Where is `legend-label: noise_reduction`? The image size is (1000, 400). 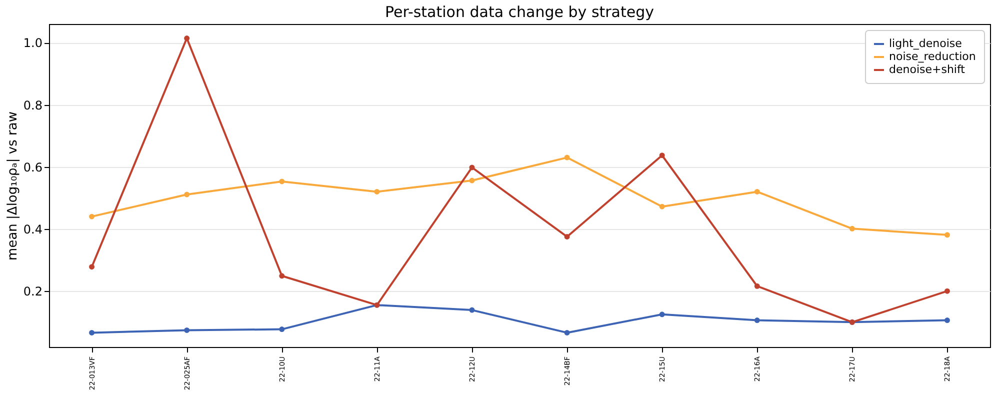
legend-label: noise_reduction is located at coordinates (932, 56).